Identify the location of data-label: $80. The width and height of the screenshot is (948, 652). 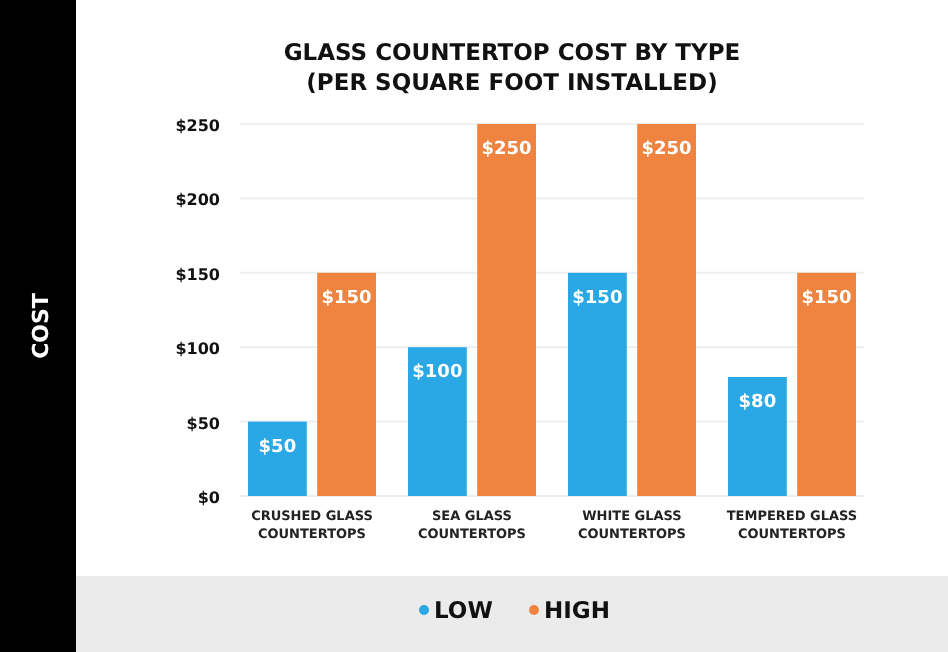
(757, 402).